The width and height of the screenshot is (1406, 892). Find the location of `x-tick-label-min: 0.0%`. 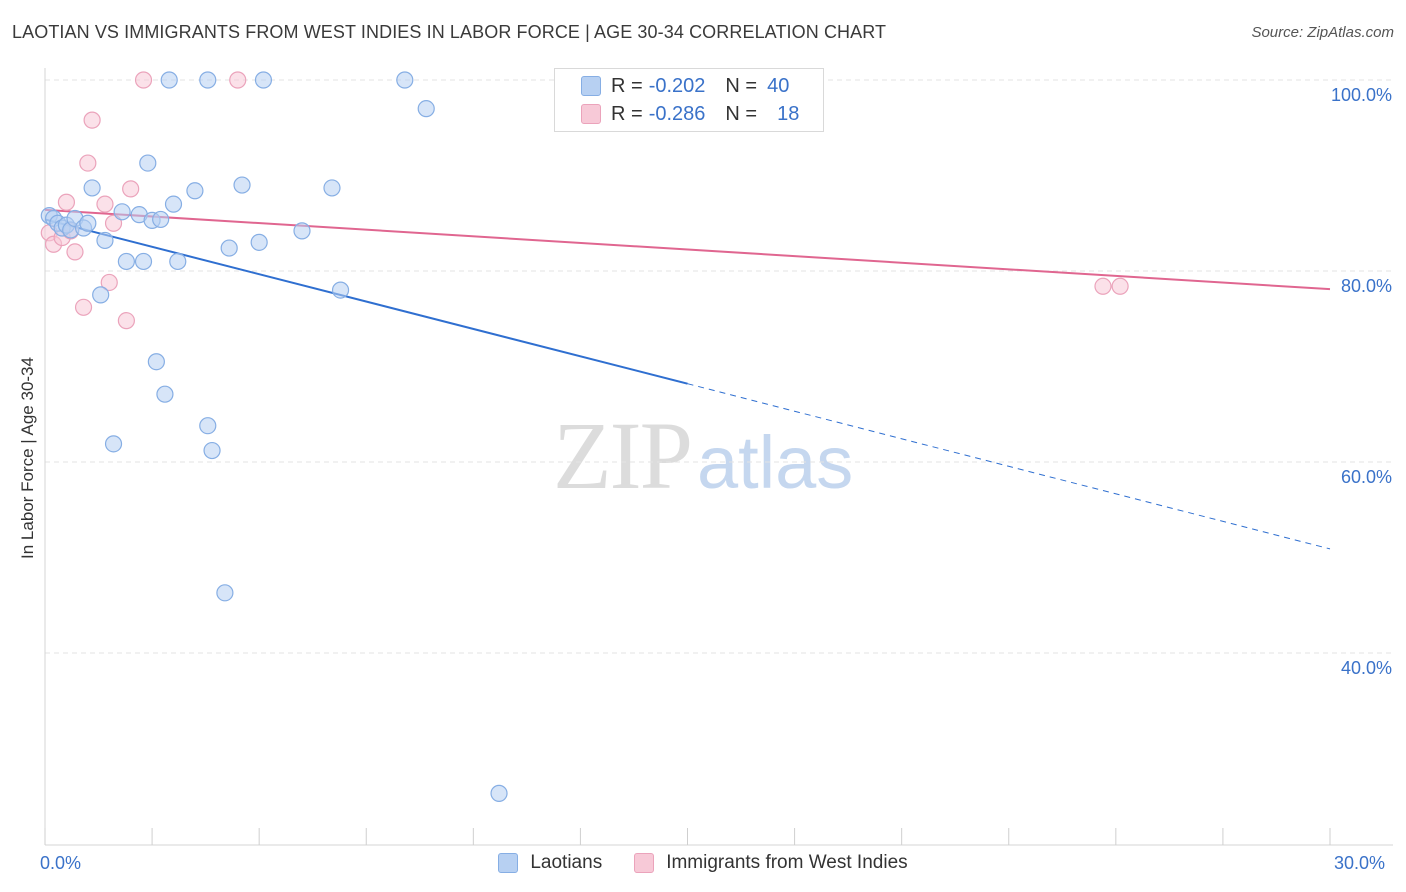

x-tick-label-min: 0.0% is located at coordinates (61, 863).